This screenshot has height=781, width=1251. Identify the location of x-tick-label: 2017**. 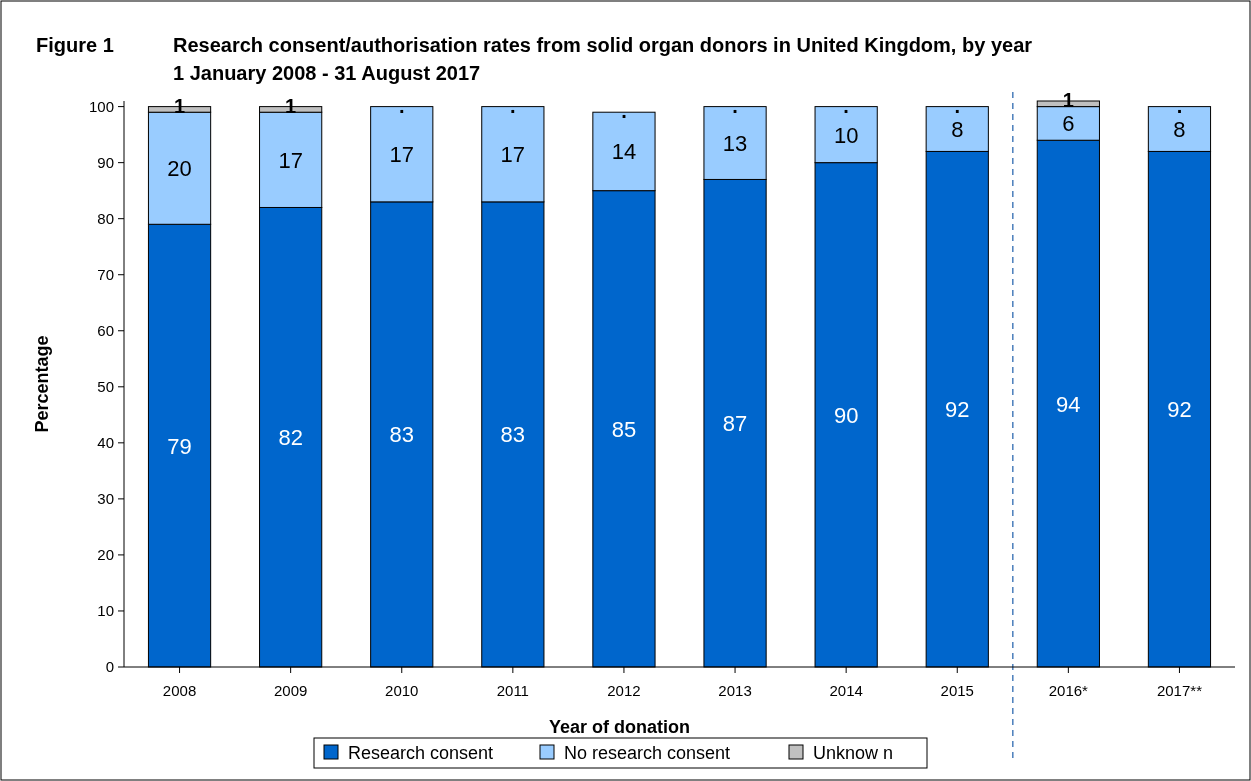
(1179, 690).